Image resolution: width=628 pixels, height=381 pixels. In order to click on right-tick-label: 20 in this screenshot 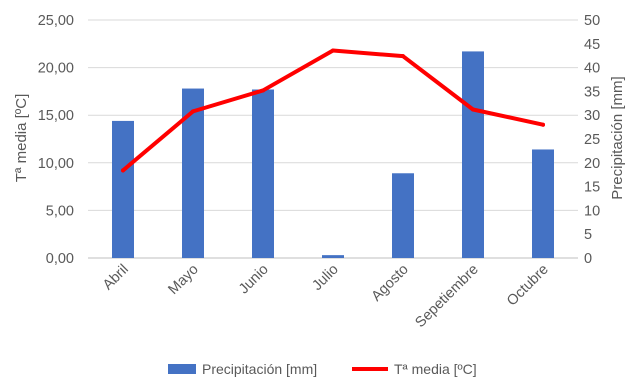, I will do `click(592, 164)`.